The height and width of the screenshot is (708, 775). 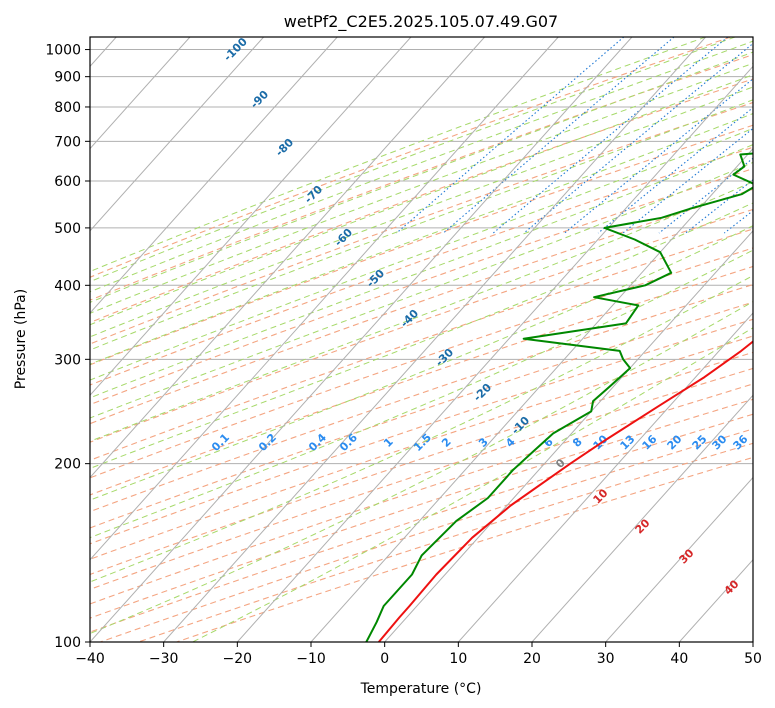 I want to click on y-axis-label: Pressure (hPa), so click(x=21, y=339).